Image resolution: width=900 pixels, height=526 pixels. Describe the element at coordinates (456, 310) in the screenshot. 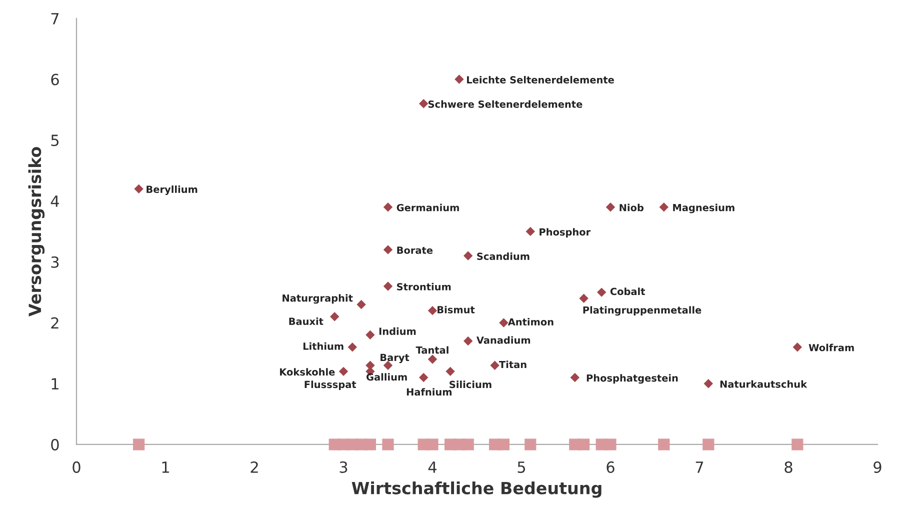

I see `annotation: Bismut` at that location.